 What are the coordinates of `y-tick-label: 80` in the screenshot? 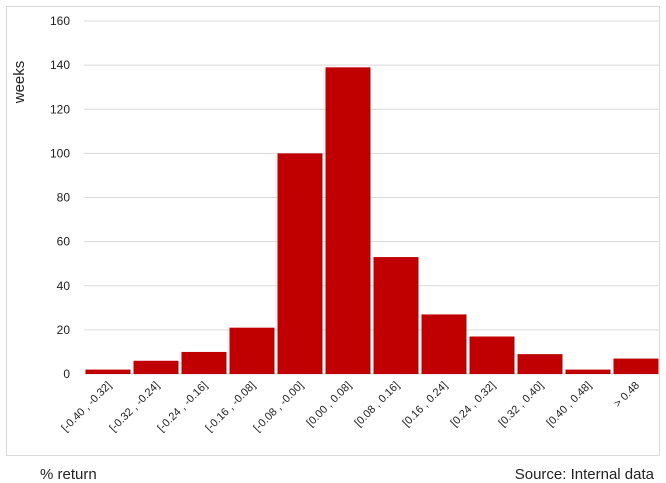 It's located at (64, 198).